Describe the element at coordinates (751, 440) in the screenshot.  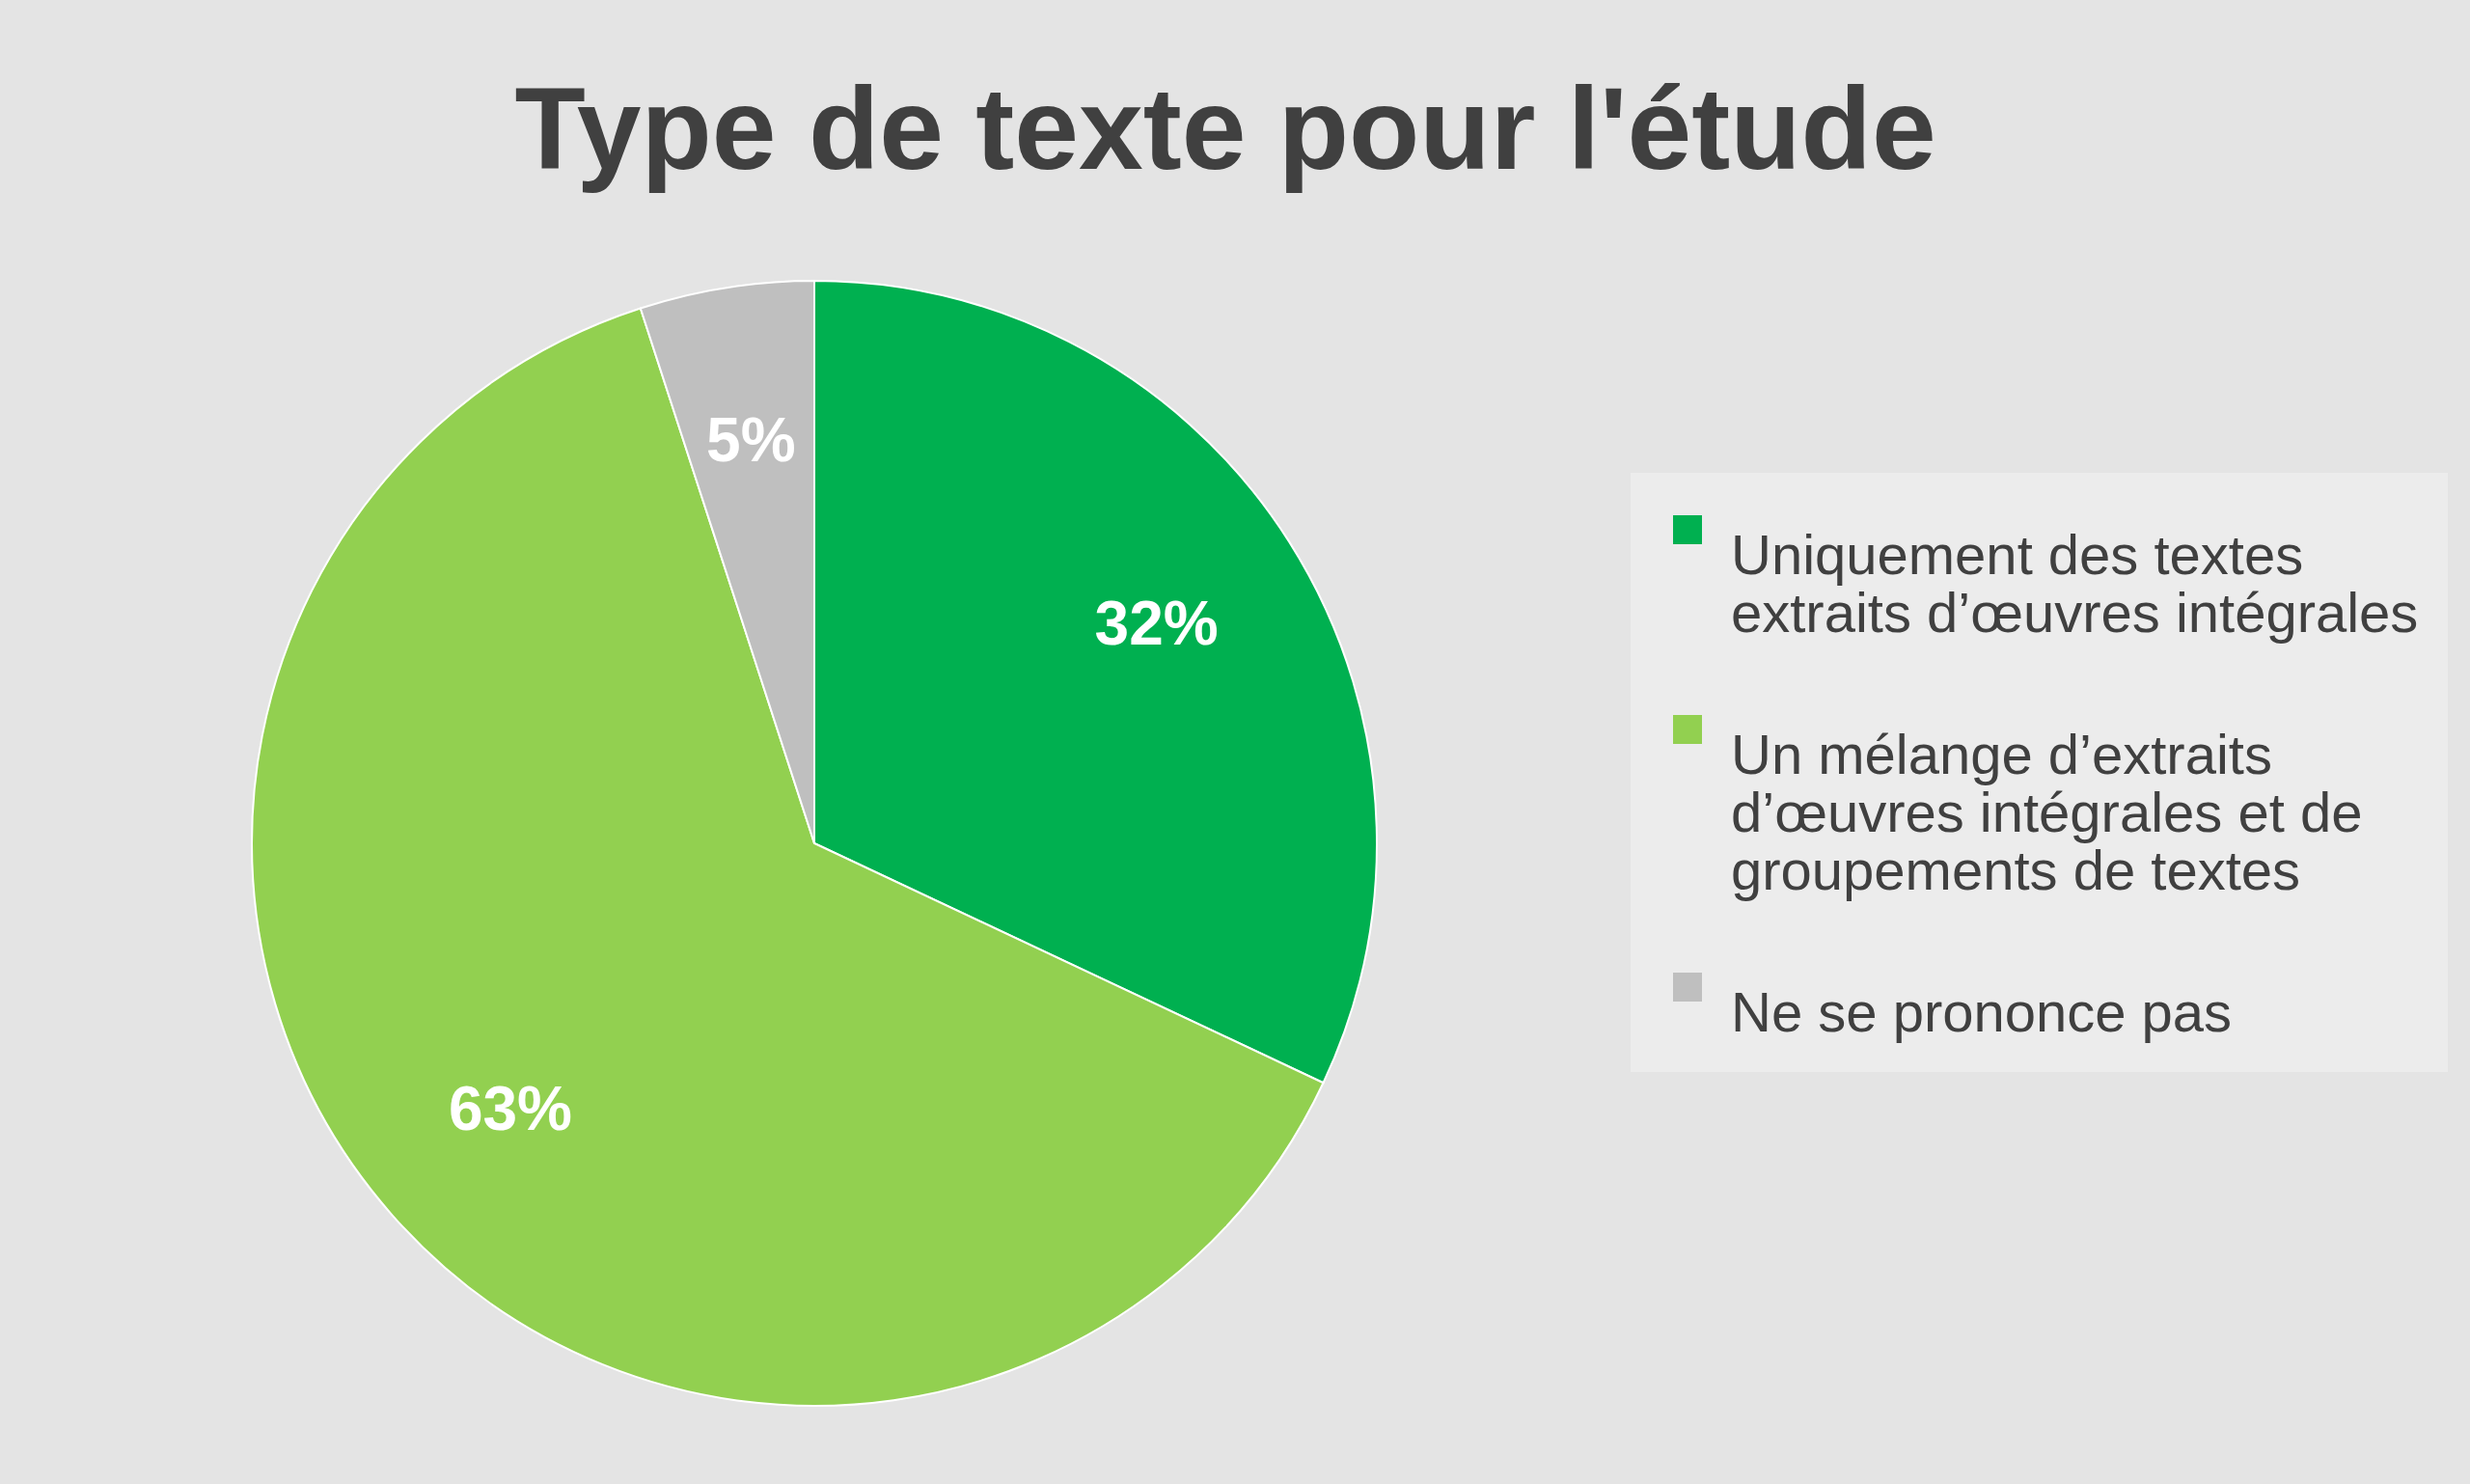
I see `data-label: 5%` at that location.